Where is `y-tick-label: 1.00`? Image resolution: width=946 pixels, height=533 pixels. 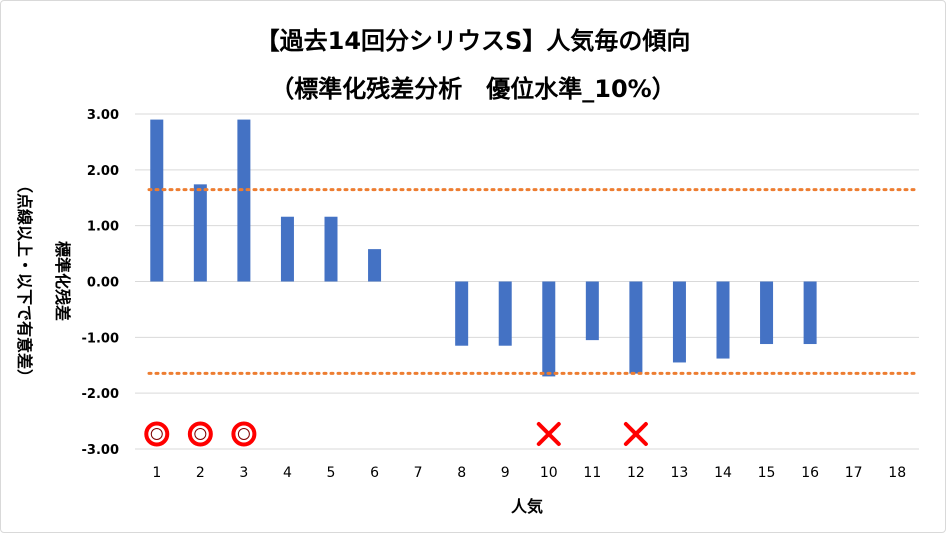 y-tick-label: 1.00 is located at coordinates (103, 227).